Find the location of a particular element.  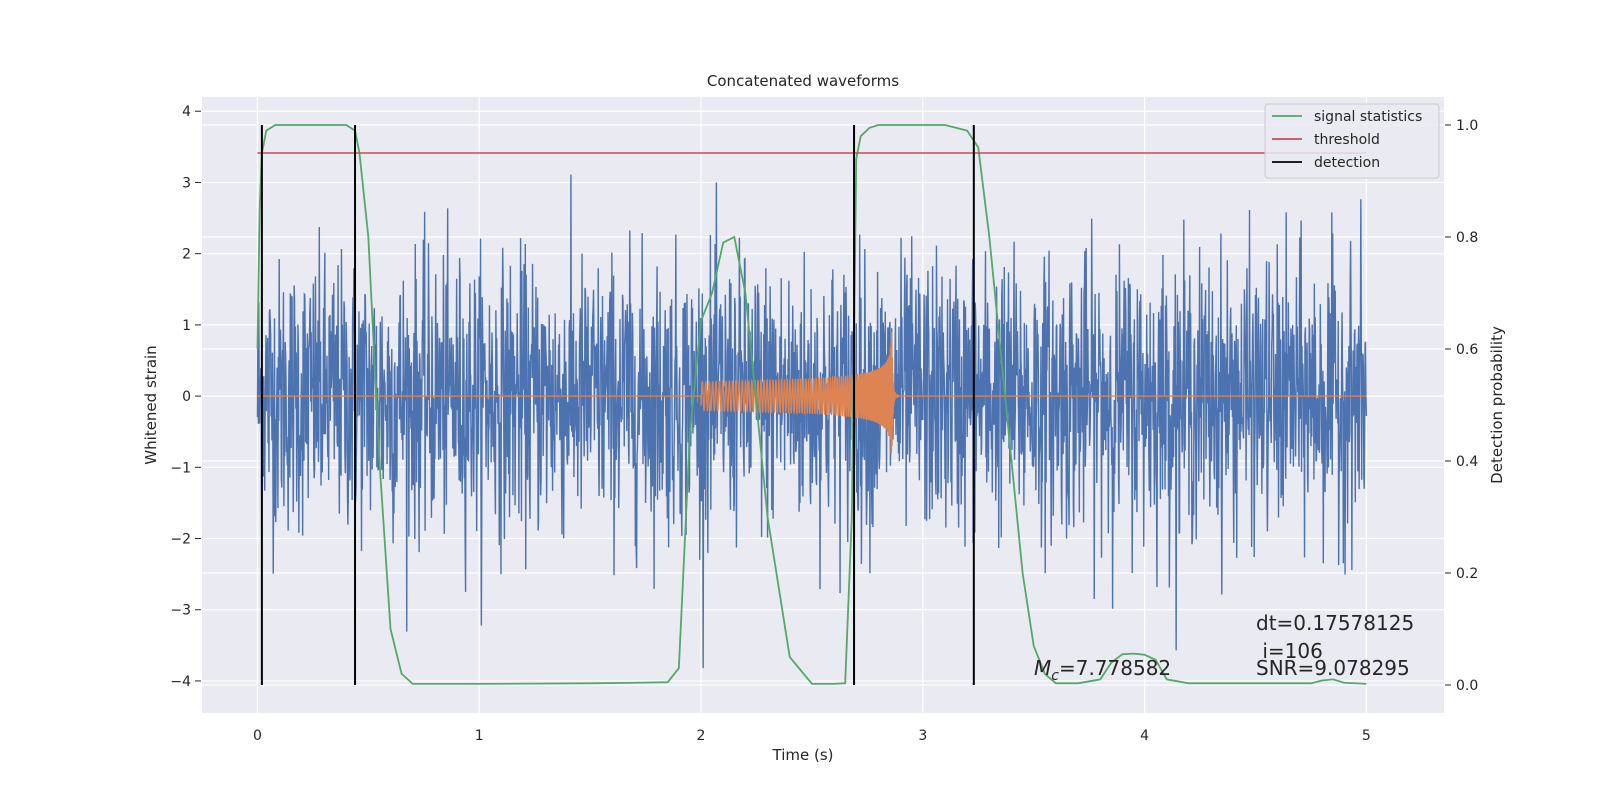

y-tick-label-0: −4 is located at coordinates (180, 682).